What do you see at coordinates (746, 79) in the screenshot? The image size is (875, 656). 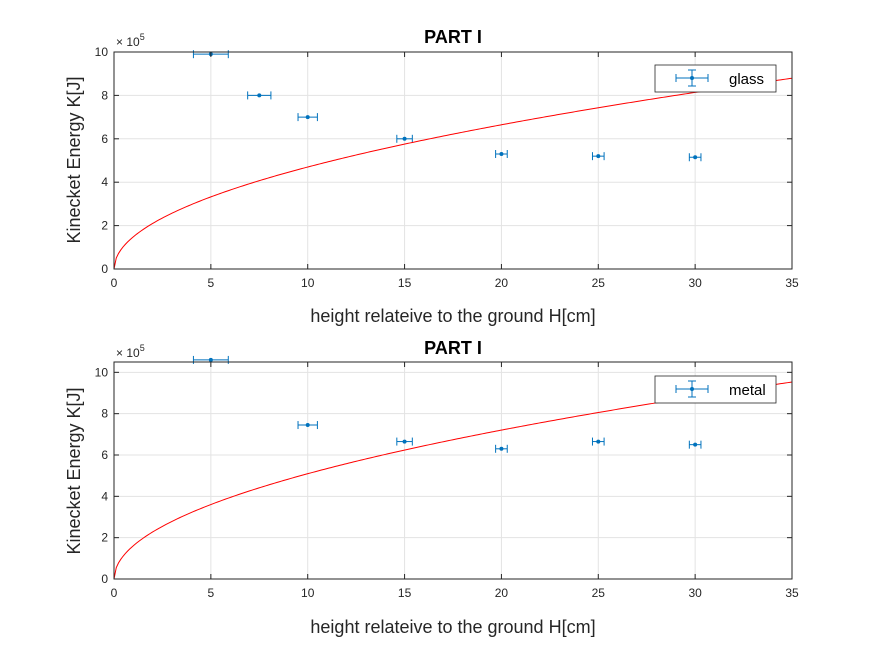 I see `legend-label: glass` at bounding box center [746, 79].